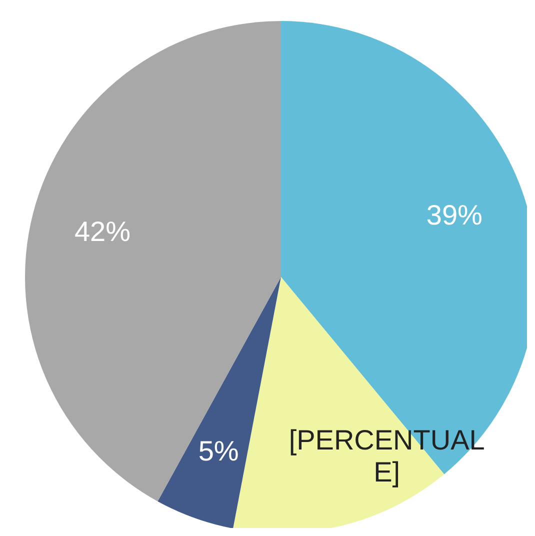 The image size is (535, 536). I want to click on data-label: 5%, so click(218, 450).